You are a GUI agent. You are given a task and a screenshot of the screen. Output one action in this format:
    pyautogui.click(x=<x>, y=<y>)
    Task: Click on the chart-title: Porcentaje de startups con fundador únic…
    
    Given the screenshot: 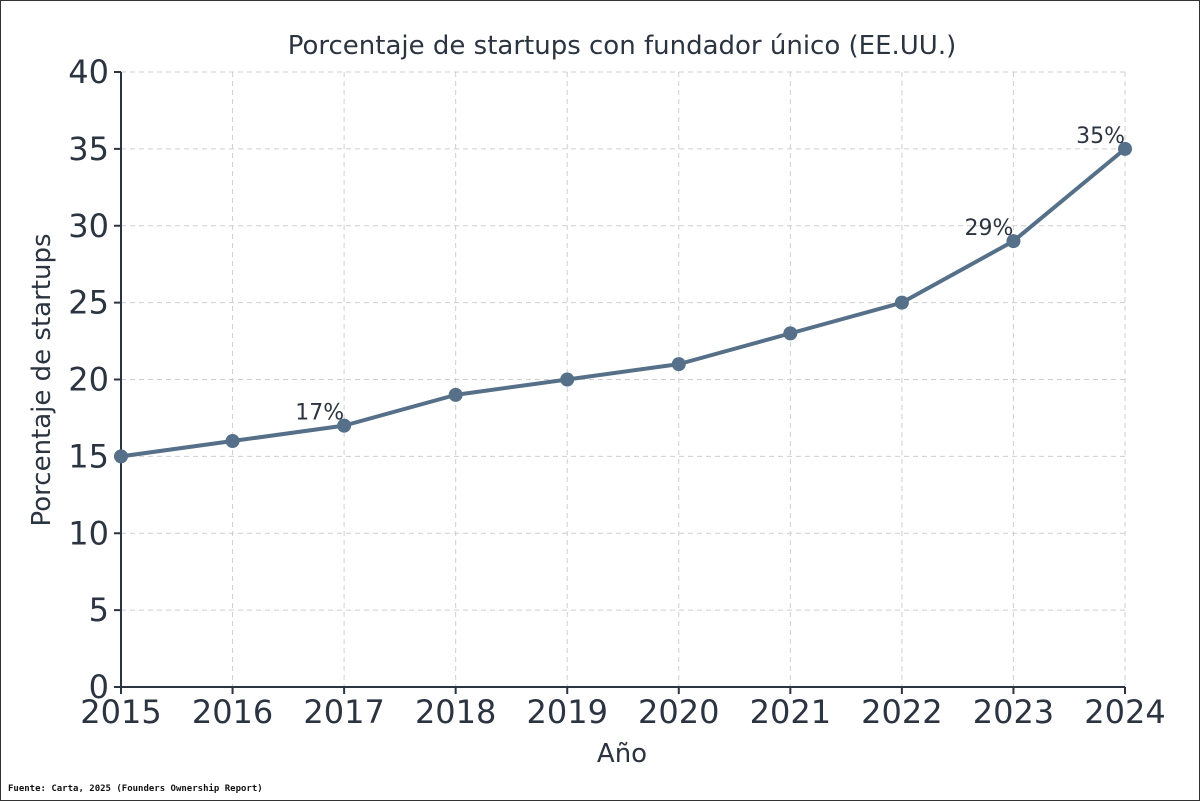 What is the action you would take?
    pyautogui.click(x=622, y=46)
    